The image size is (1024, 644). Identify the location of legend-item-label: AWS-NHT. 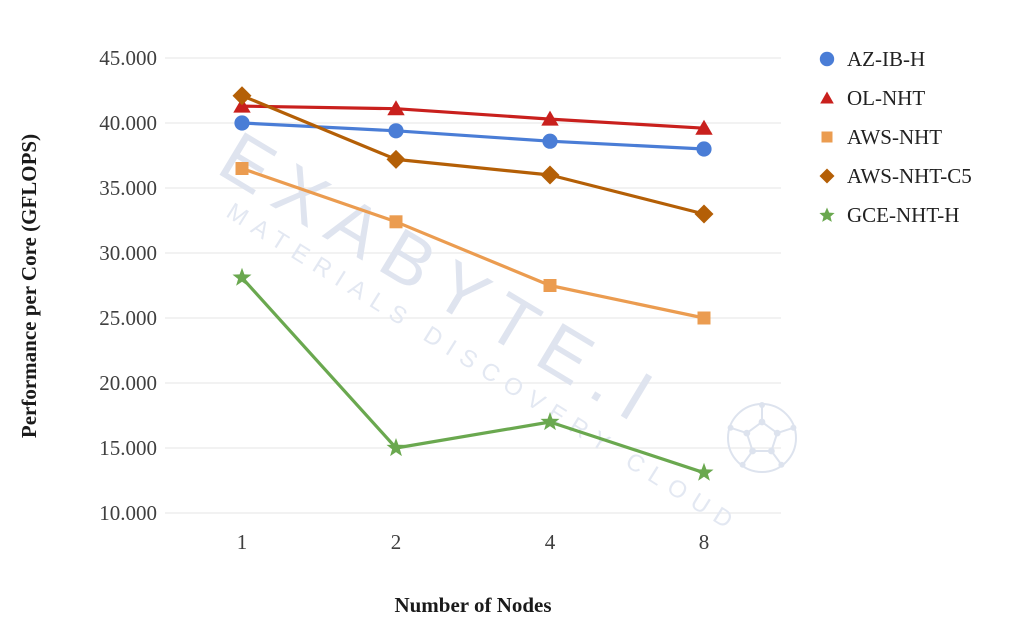
(895, 136).